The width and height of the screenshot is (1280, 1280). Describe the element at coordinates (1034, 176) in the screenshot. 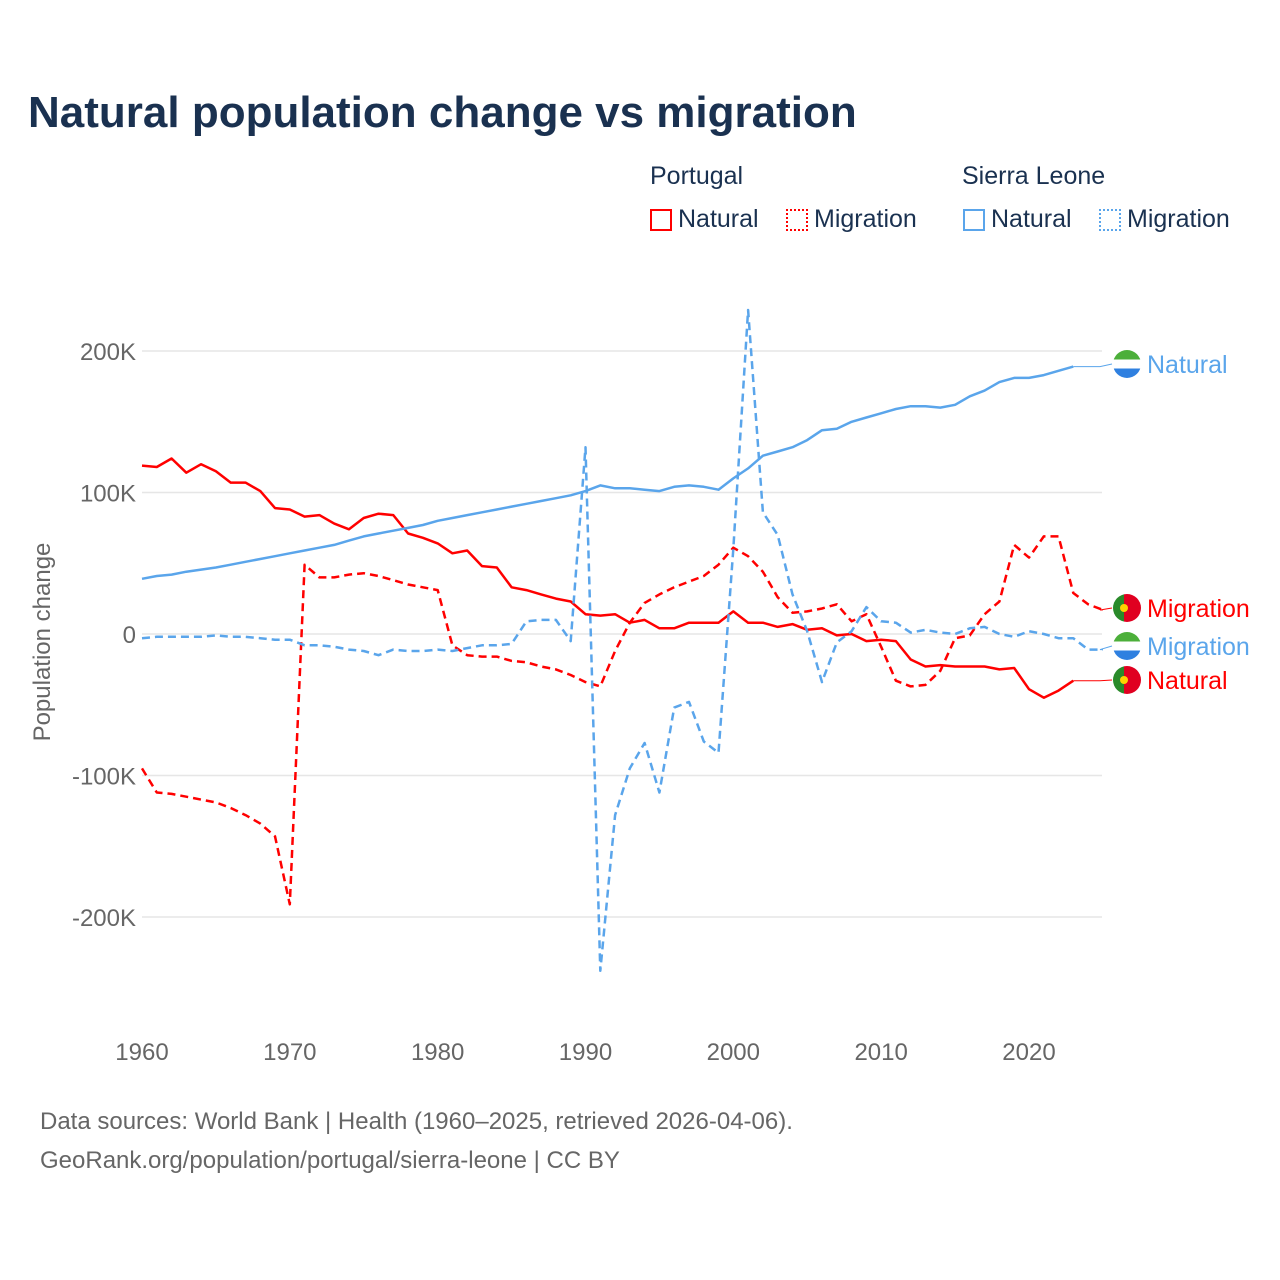

I see `legend-group-sierra-leone: Sierra Leone` at that location.